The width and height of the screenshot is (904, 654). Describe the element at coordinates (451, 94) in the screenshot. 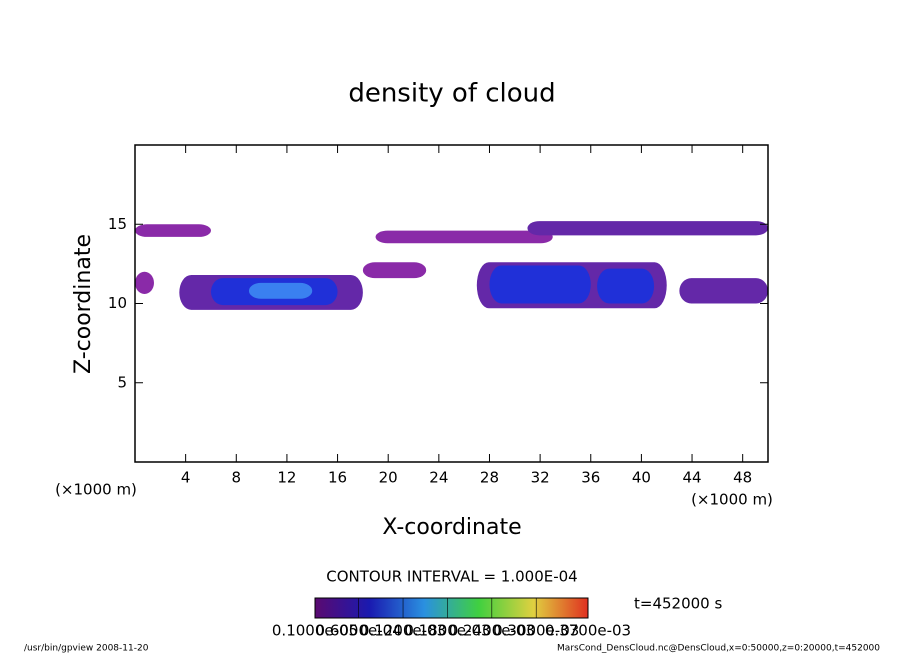

I see `chart-title: density of cloud` at that location.